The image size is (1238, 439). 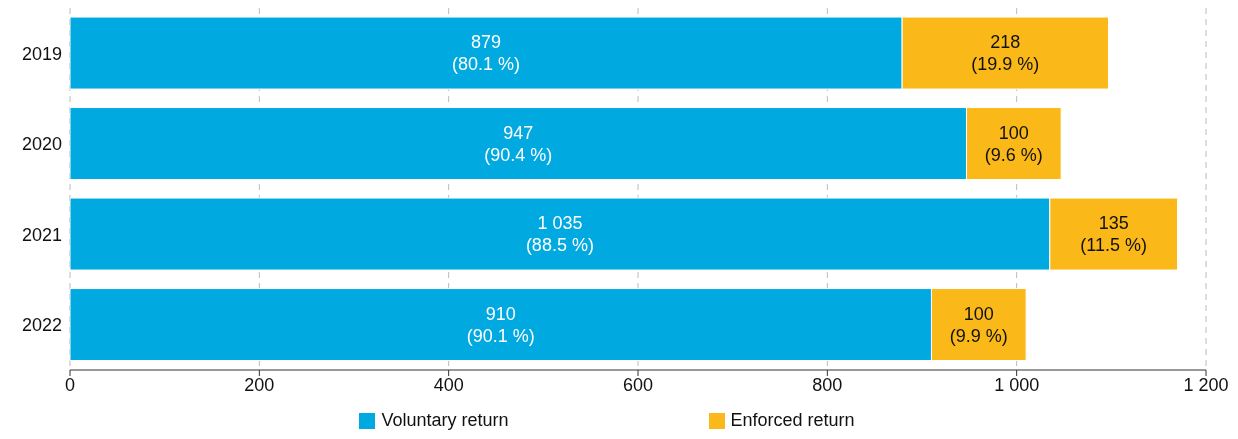 What do you see at coordinates (486, 53) in the screenshot?
I see `data-label: 879 (80.1 %)` at bounding box center [486, 53].